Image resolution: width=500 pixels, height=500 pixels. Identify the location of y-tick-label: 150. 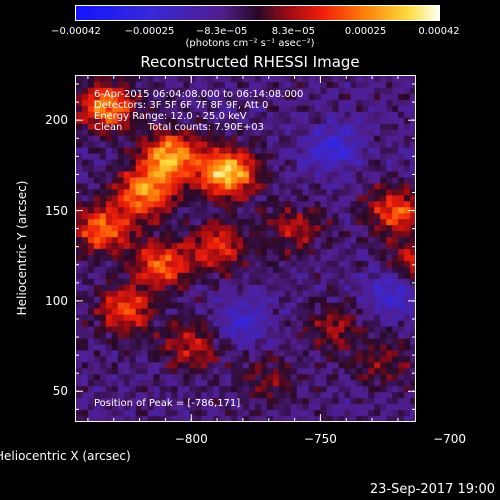
(56, 210).